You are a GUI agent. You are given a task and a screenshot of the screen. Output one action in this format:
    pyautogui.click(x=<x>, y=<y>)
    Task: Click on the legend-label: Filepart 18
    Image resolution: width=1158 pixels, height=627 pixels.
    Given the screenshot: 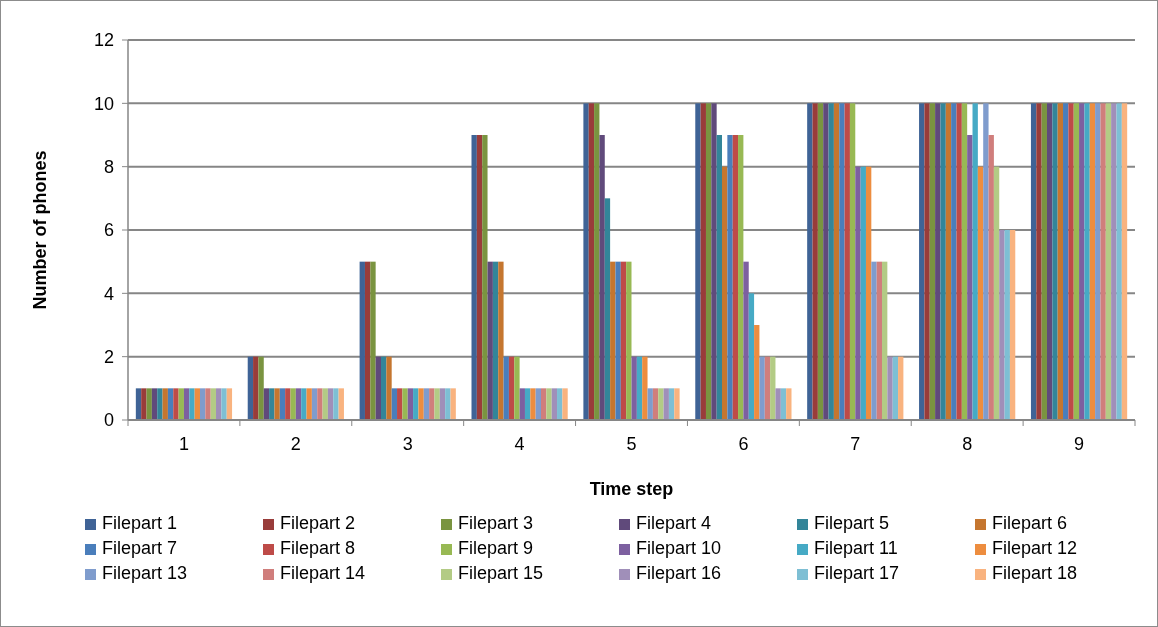 What is the action you would take?
    pyautogui.click(x=1035, y=573)
    